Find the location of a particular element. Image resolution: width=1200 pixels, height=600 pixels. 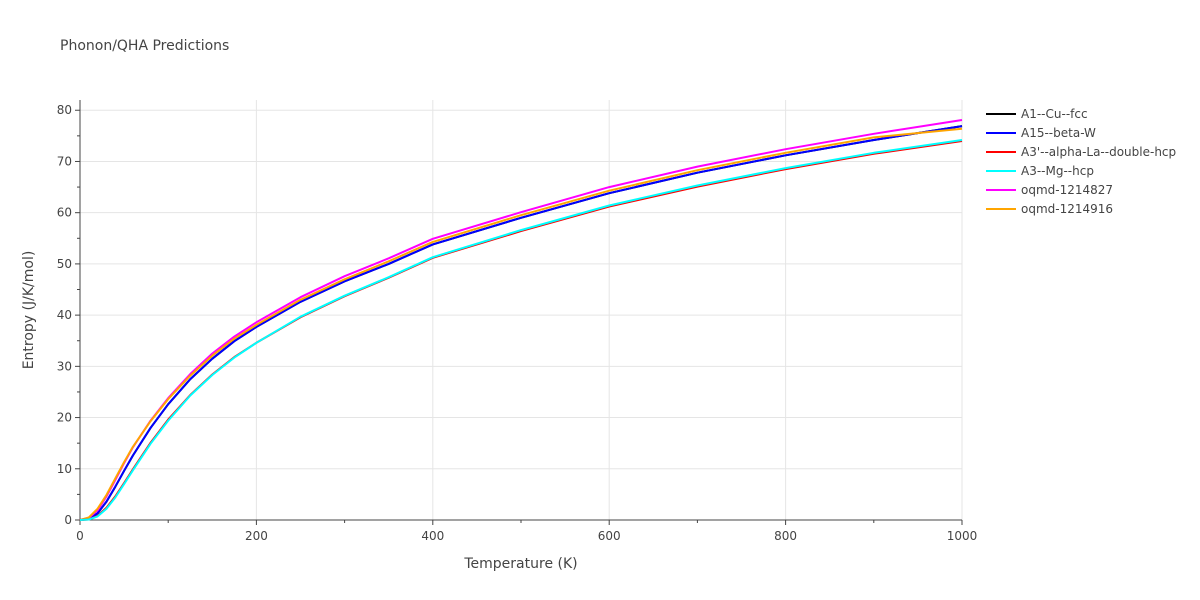

y-tick-label: 50 is located at coordinates (64, 264).